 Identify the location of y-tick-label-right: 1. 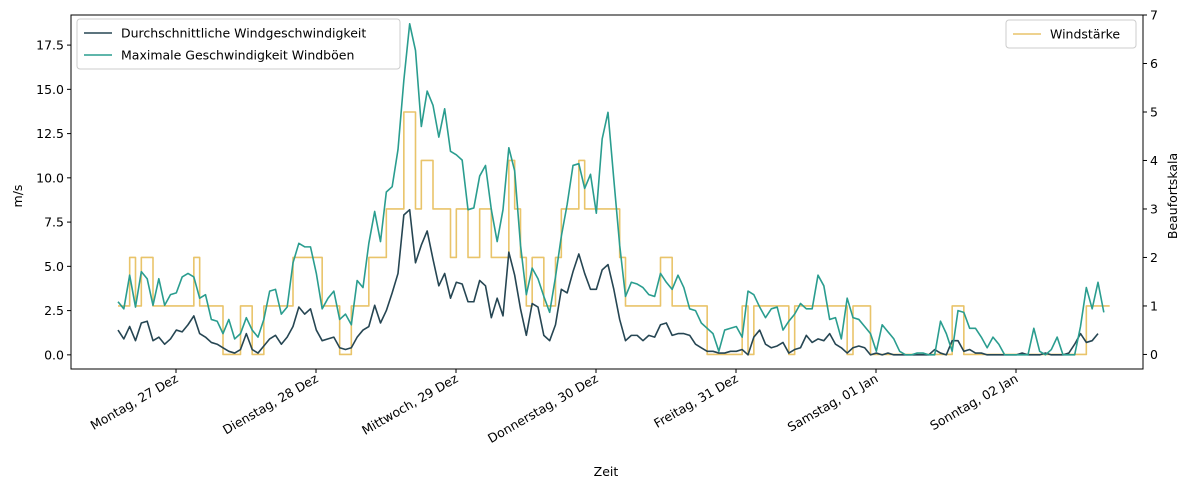
(1154, 305).